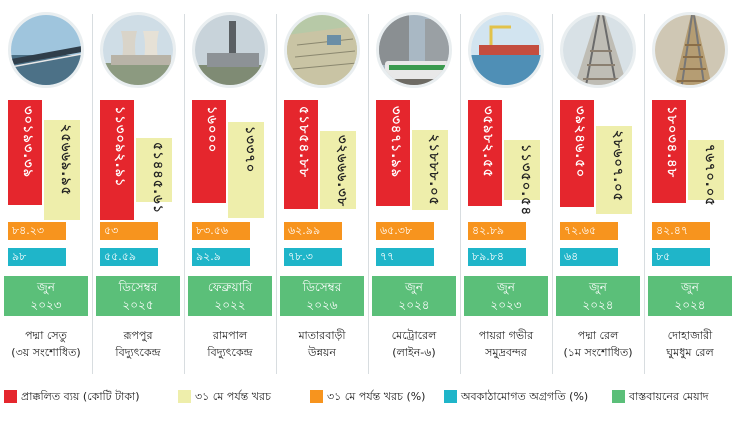 The image size is (754, 424). Describe the element at coordinates (322, 344) in the screenshot. I see `project-name: মাতারবাড়ী উন্নয়ন` at that location.